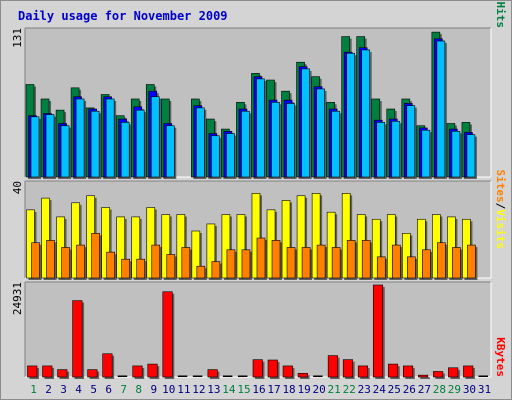 The height and width of the screenshot is (400, 512). Describe the element at coordinates (469, 389) in the screenshot. I see `x-tick-day-30: 30` at that location.